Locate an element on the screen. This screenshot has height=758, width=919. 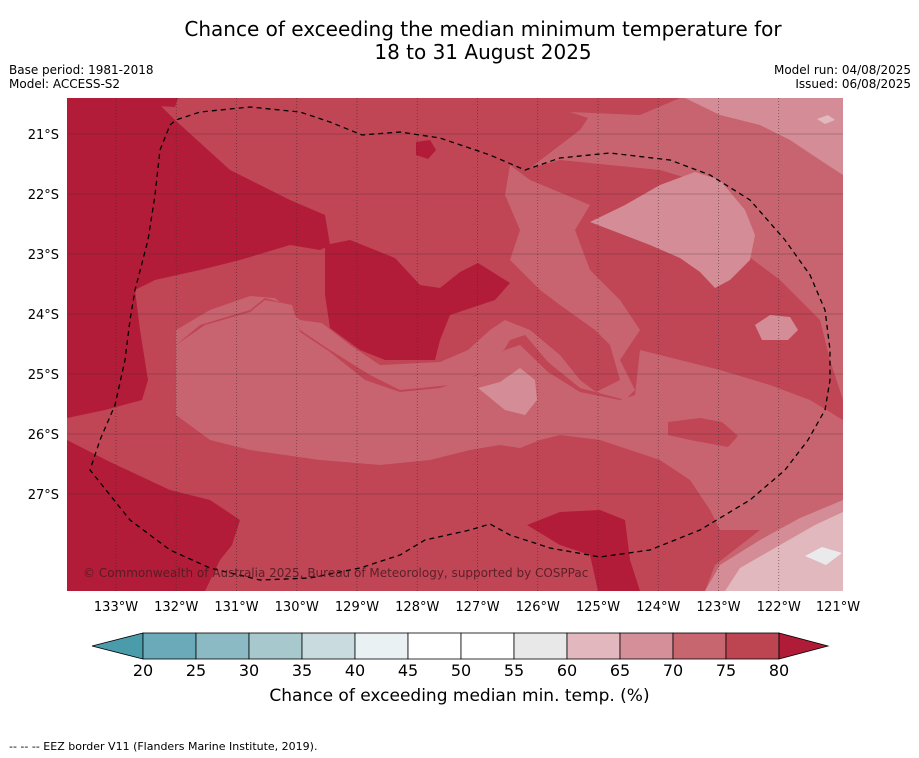
colorbar-tick-label: 50 is located at coordinates (461, 670).